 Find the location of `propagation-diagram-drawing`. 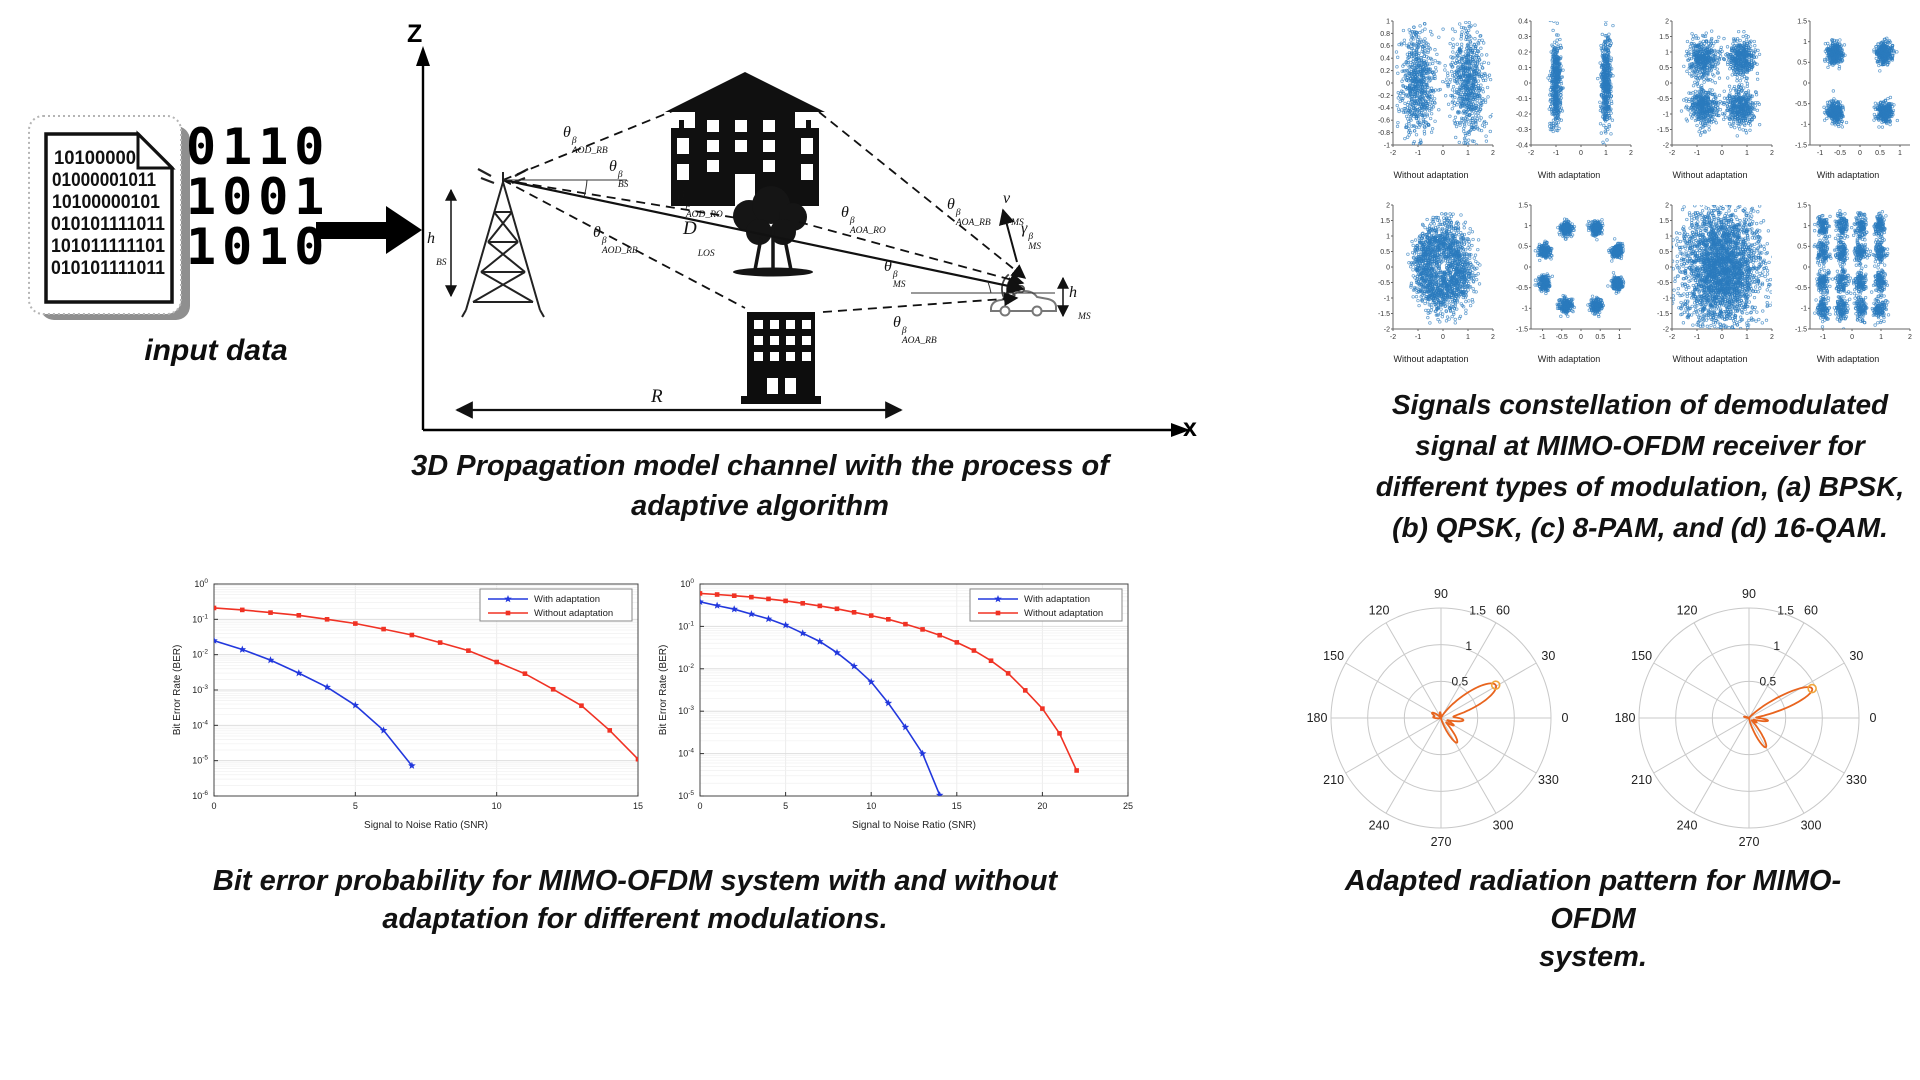

propagation-diagram-drawing is located at coordinates (803, 241).